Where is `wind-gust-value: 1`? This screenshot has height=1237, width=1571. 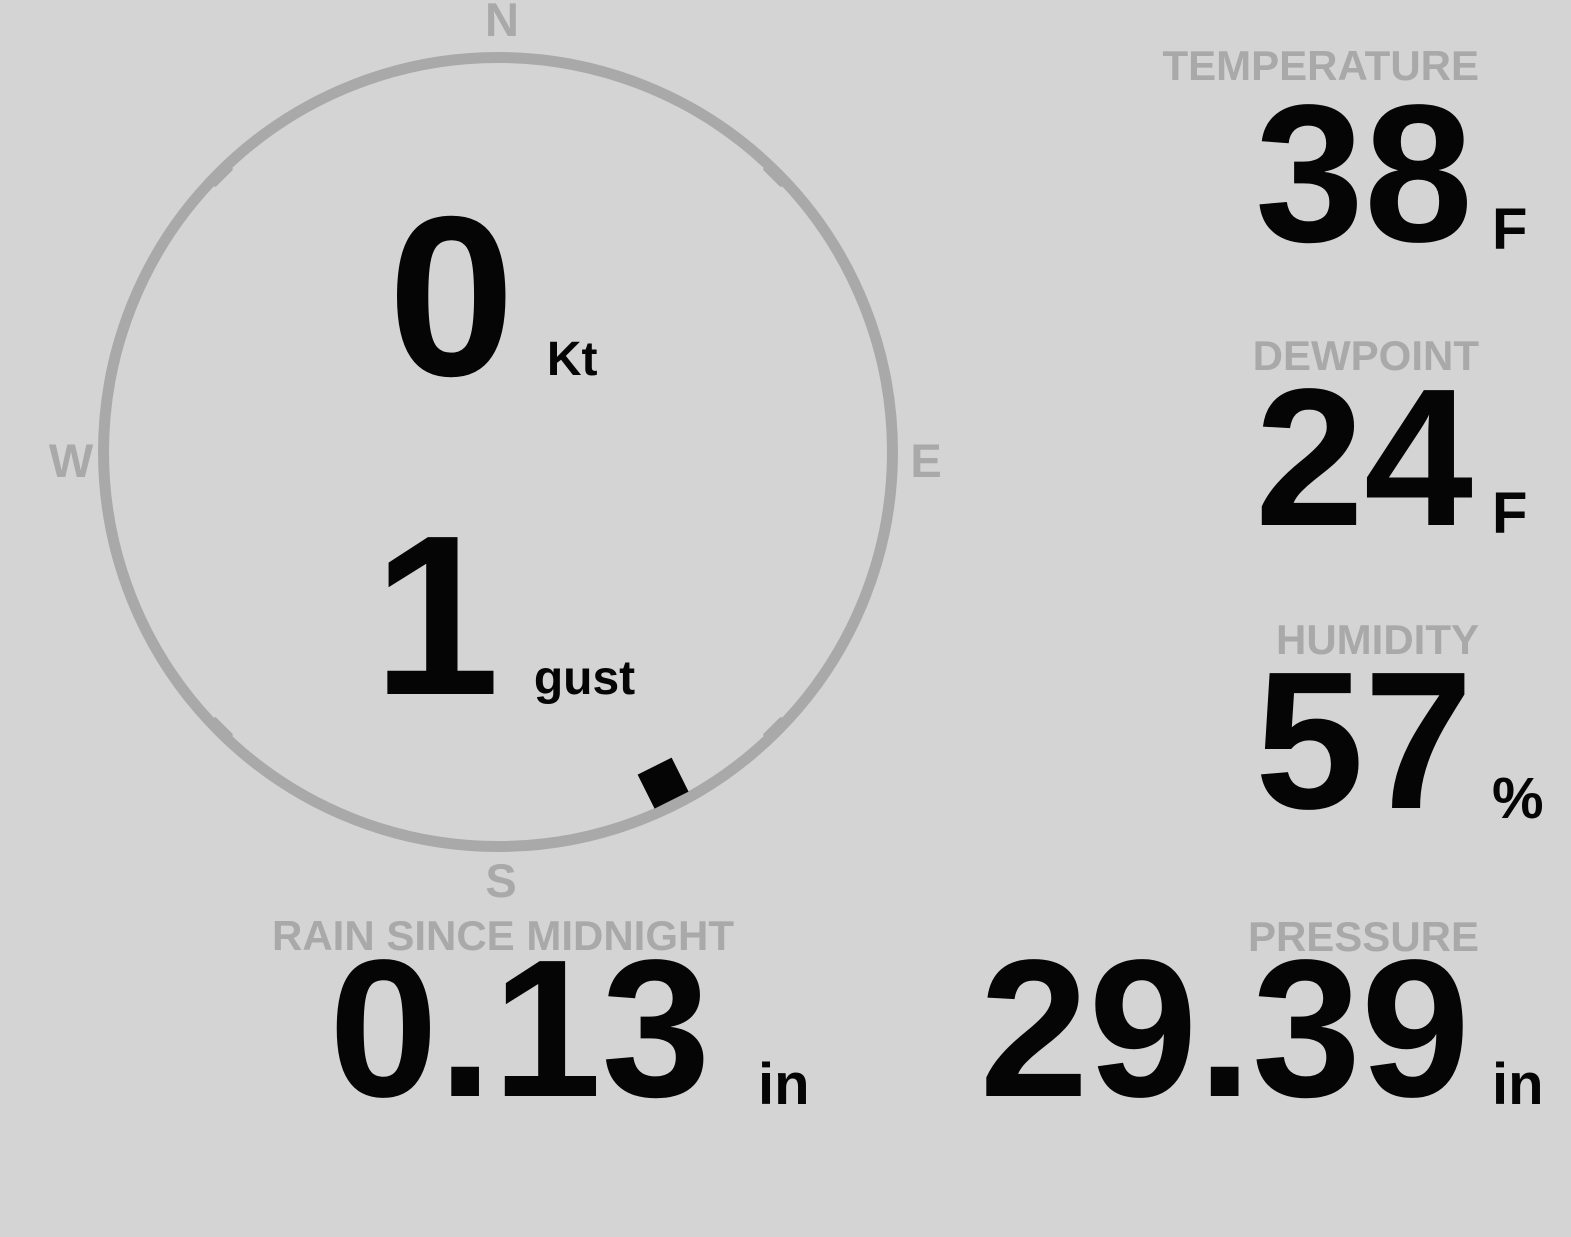
wind-gust-value: 1 is located at coordinates (436, 616).